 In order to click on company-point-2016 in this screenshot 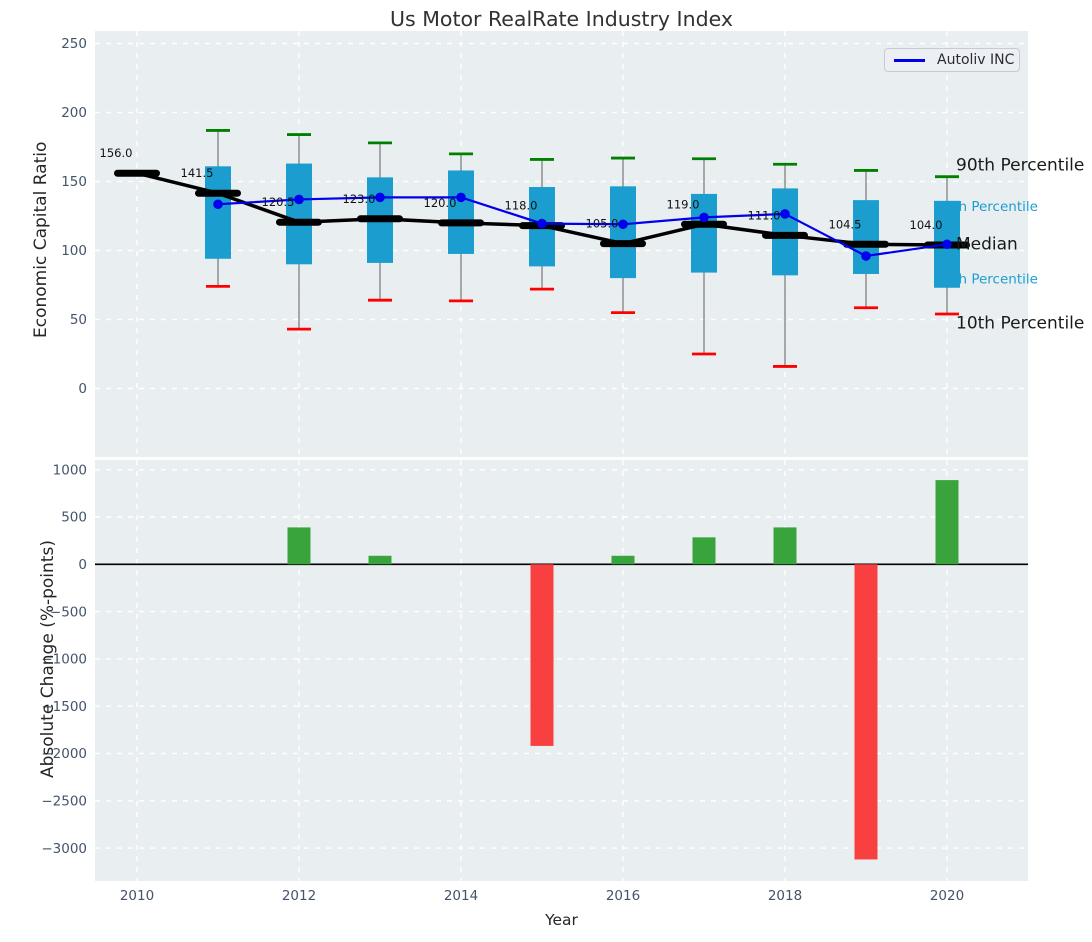, I will do `click(623, 224)`.